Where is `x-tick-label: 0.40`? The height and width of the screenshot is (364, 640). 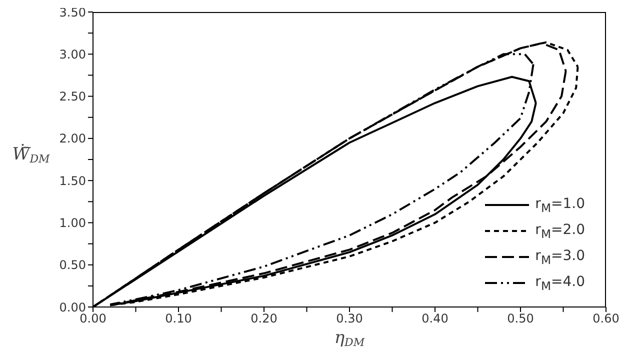
x-tick-label: 0.40 is located at coordinates (435, 319).